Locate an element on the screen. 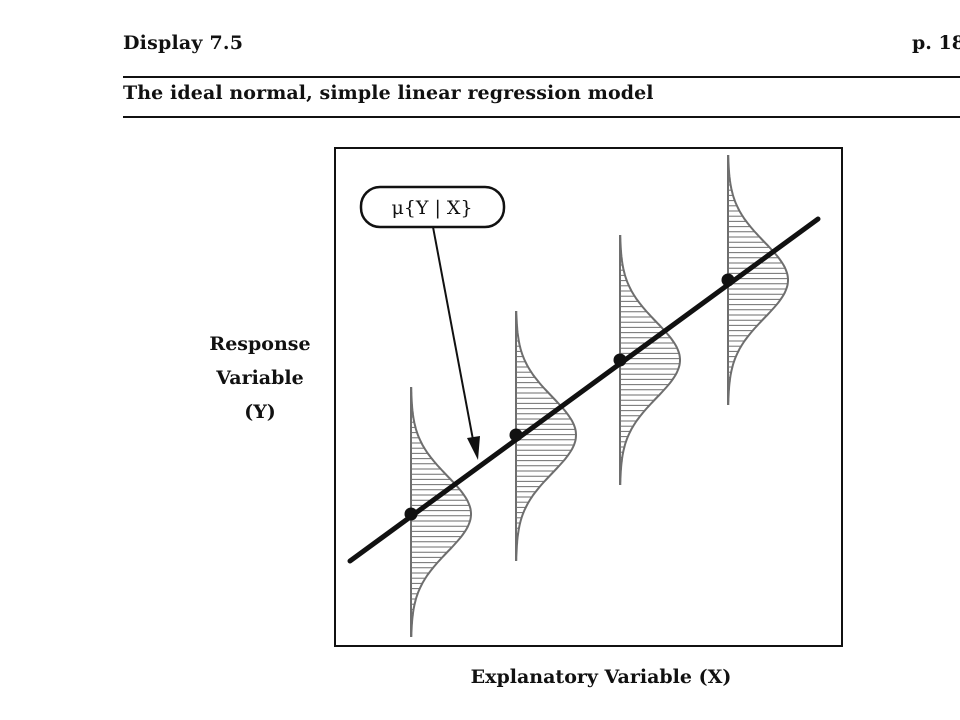 This screenshot has height=720, width=960. page-reference: p. 18 is located at coordinates (936, 43).